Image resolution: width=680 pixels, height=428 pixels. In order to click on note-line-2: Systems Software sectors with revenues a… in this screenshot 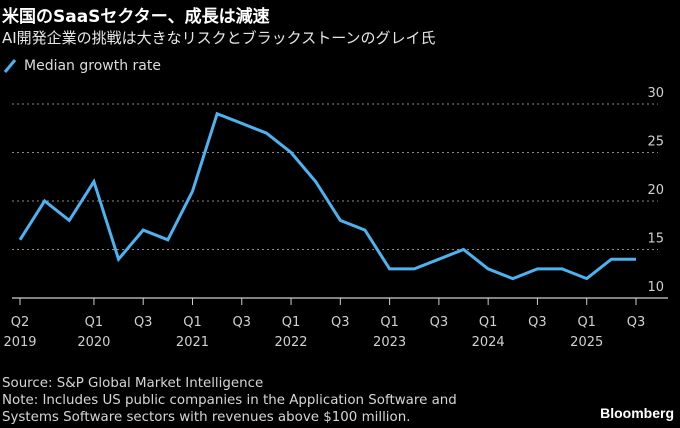, I will do `click(206, 417)`.